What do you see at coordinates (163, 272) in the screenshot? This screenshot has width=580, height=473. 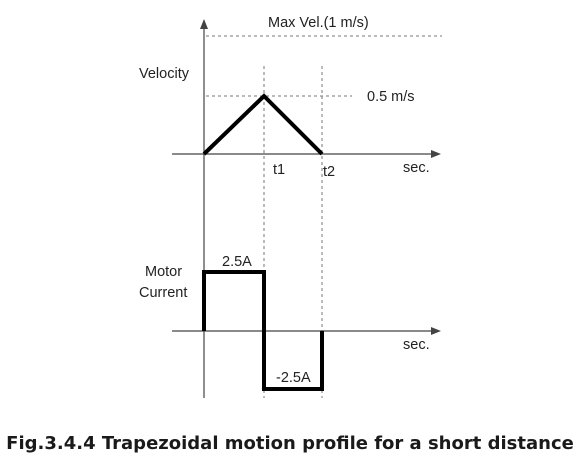 I see `current-axis-label-line1: Motor` at bounding box center [163, 272].